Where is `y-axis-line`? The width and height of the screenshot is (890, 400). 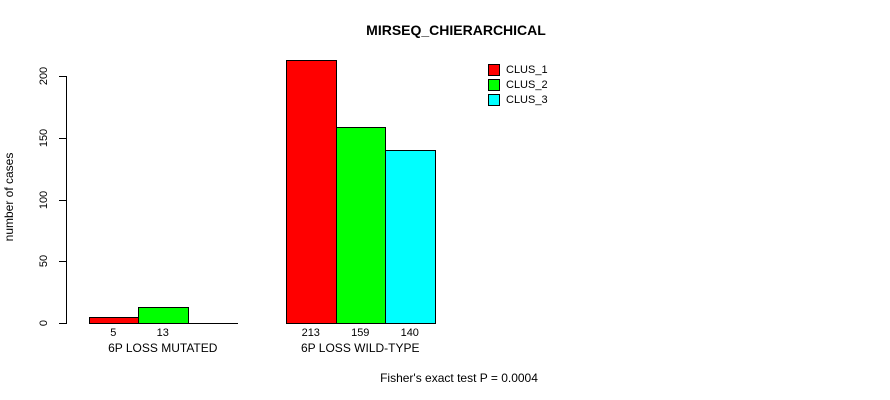 y-axis-line is located at coordinates (66, 200).